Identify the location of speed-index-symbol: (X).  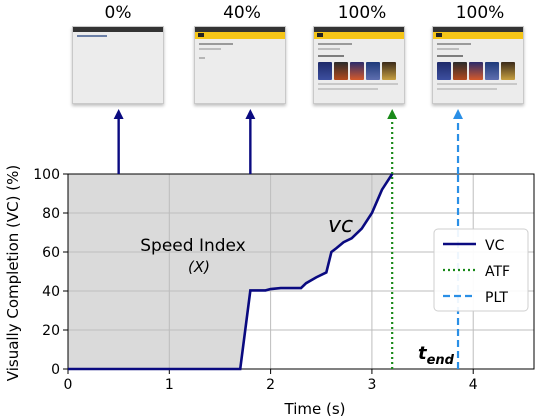
(199, 267).